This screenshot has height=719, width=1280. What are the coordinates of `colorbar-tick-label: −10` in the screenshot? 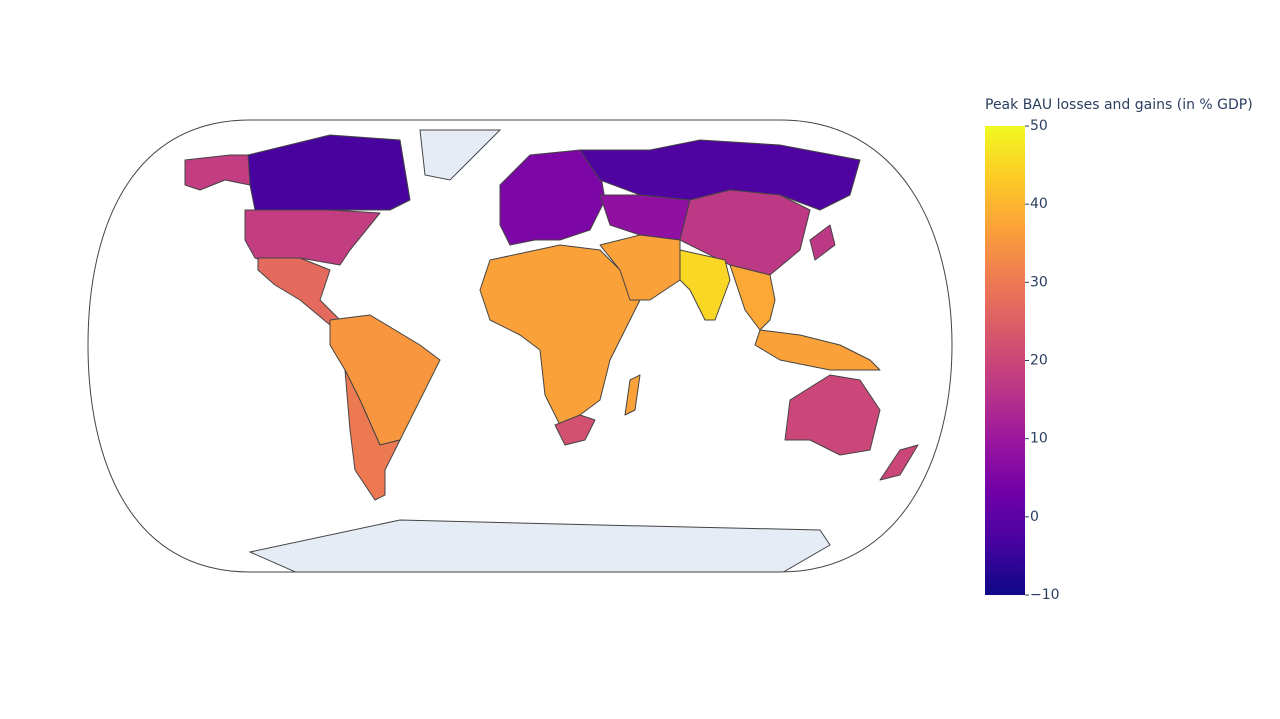 It's located at (1045, 595).